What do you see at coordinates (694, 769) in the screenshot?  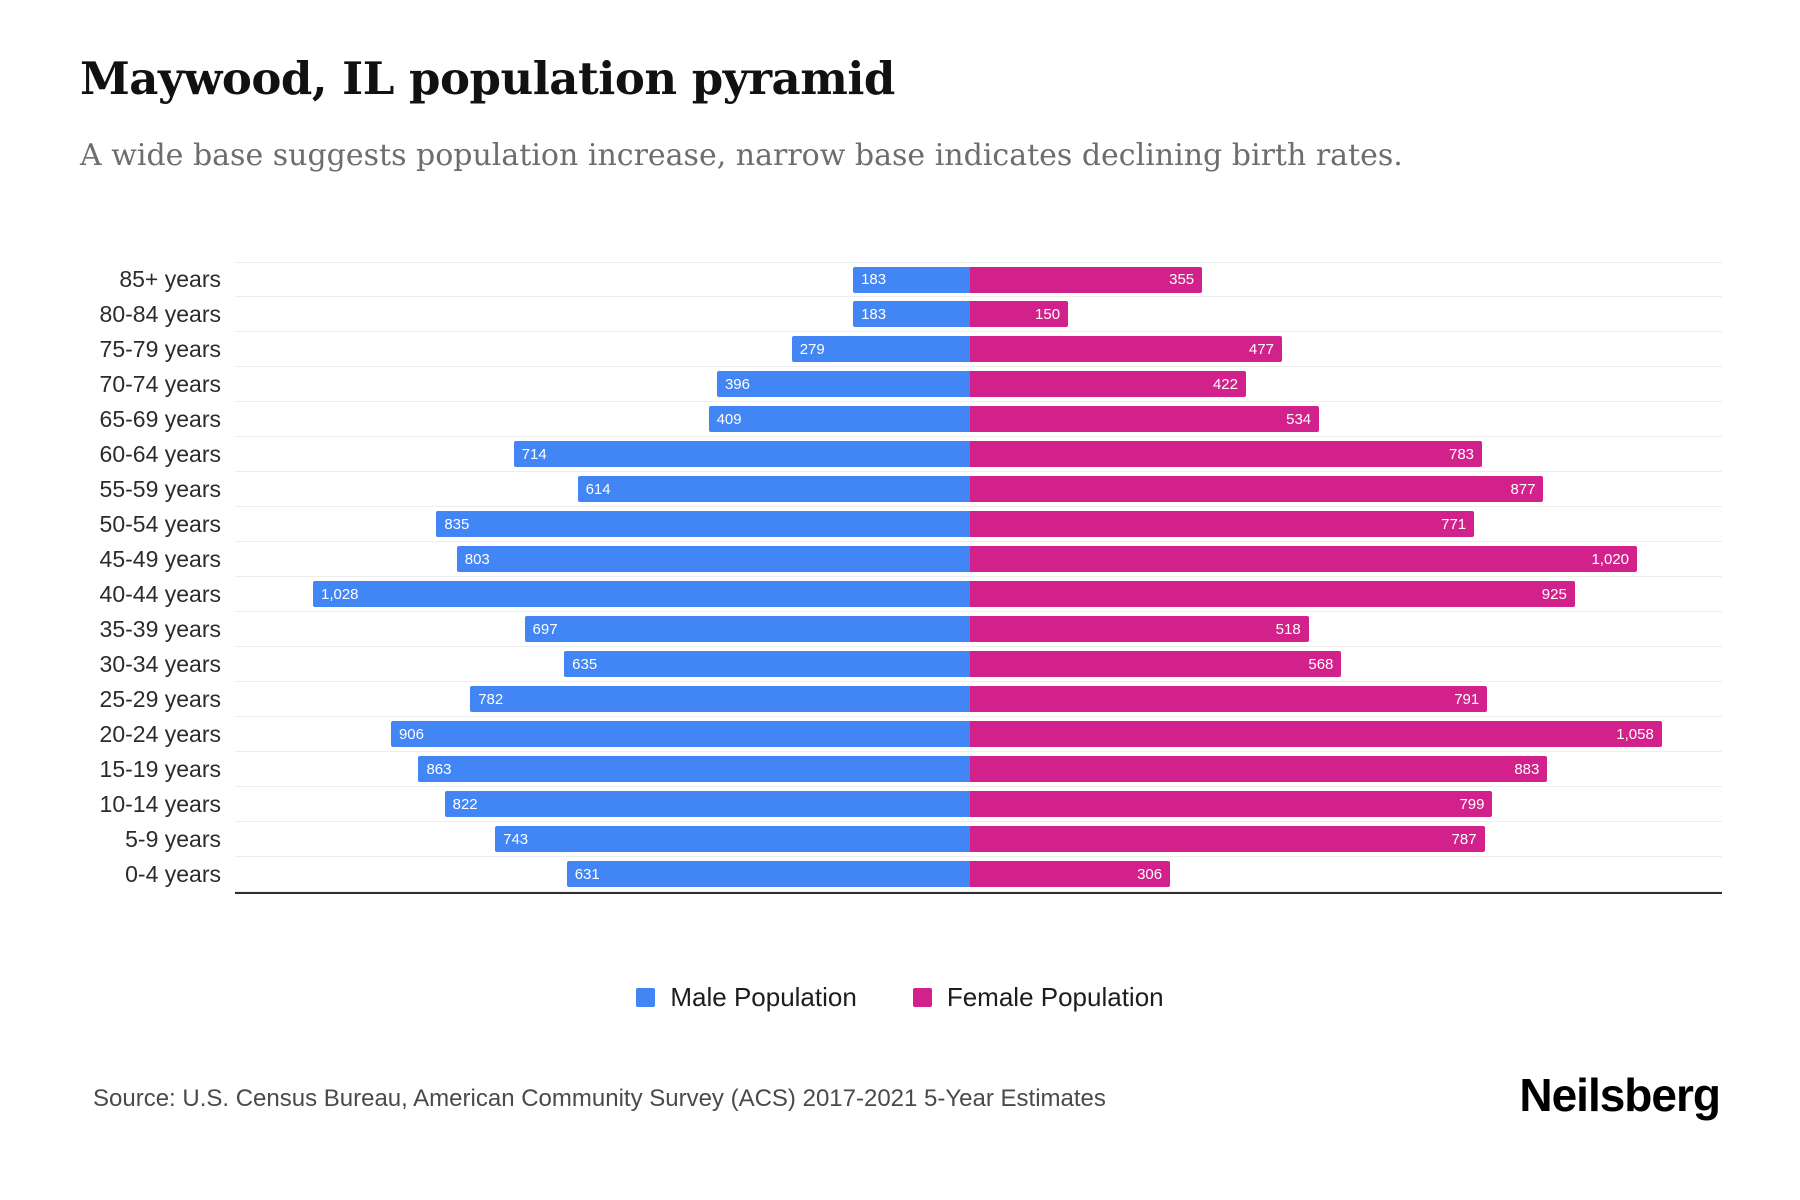 I see `male-bar: 863` at bounding box center [694, 769].